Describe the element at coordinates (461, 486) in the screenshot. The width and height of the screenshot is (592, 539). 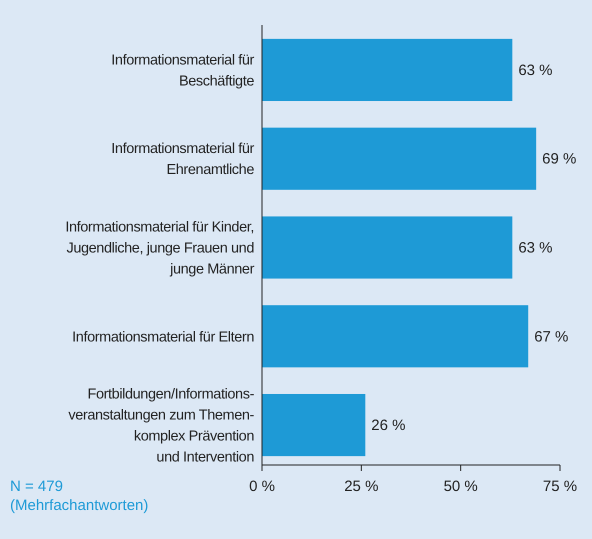
I see `x-tick-label: 50 %` at that location.